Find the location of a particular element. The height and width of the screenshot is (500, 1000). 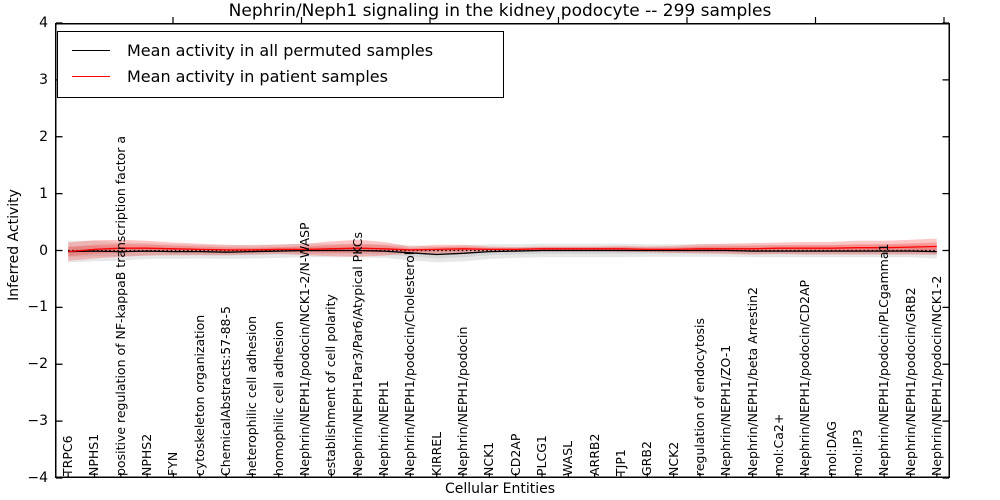

y-tick-label: −1 is located at coordinates (37, 307).